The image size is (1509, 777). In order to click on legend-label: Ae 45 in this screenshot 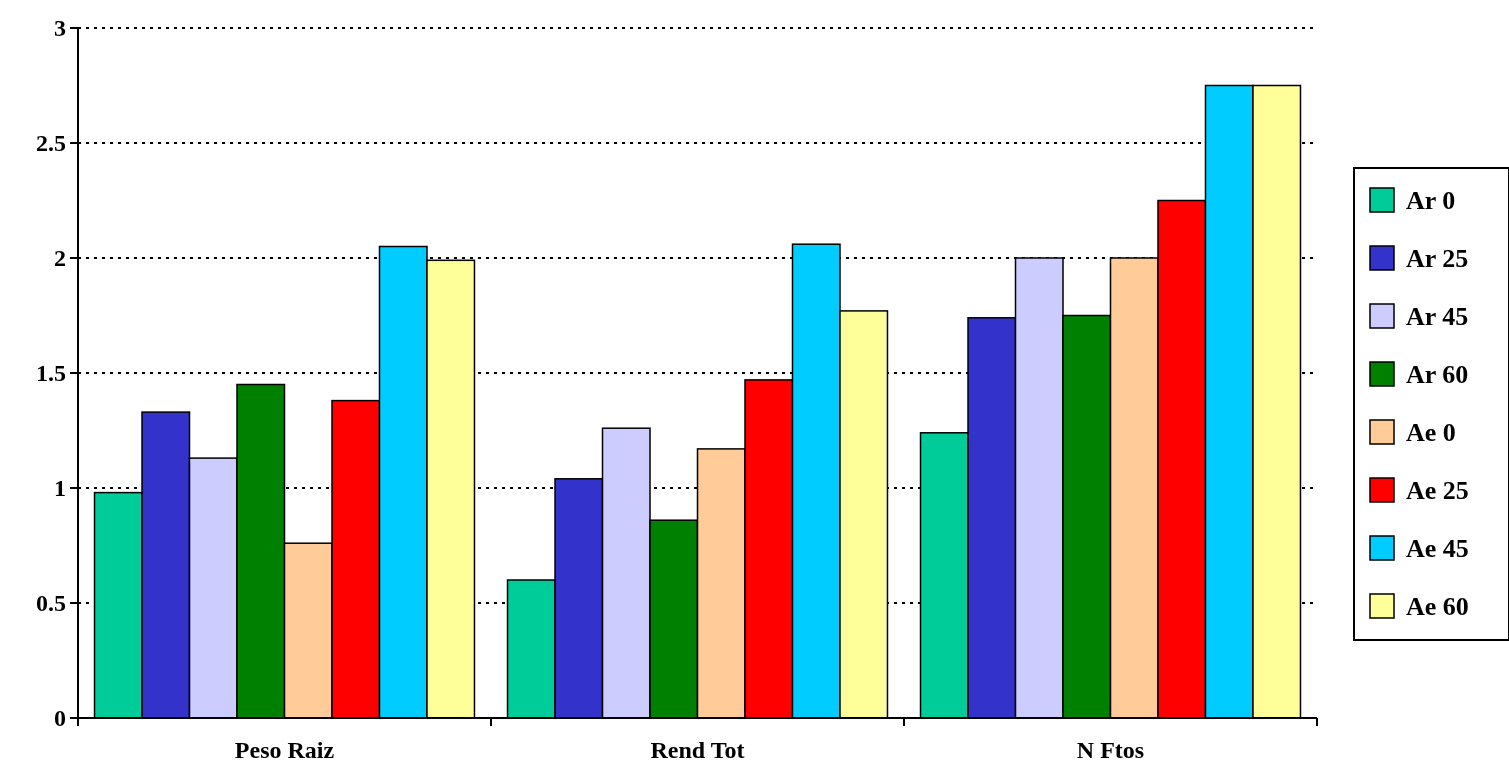, I will do `click(1437, 549)`.